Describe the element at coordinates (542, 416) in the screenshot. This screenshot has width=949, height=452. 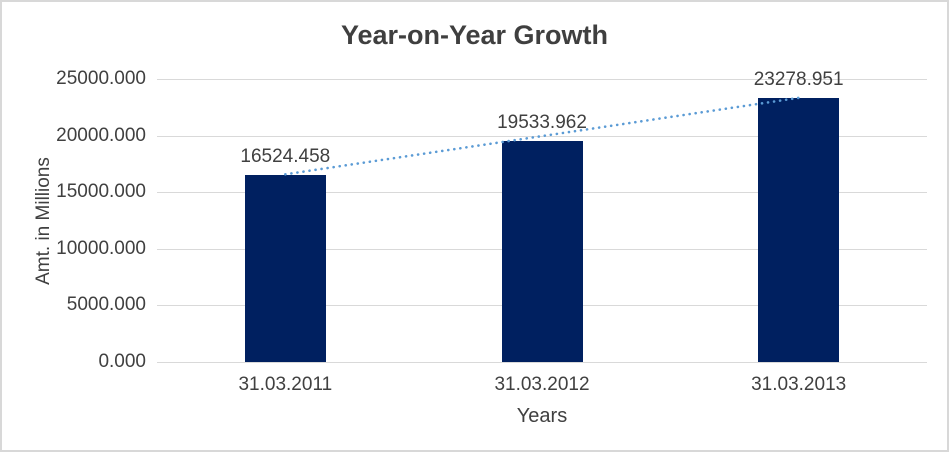
I see `x-axis-title: Years` at that location.